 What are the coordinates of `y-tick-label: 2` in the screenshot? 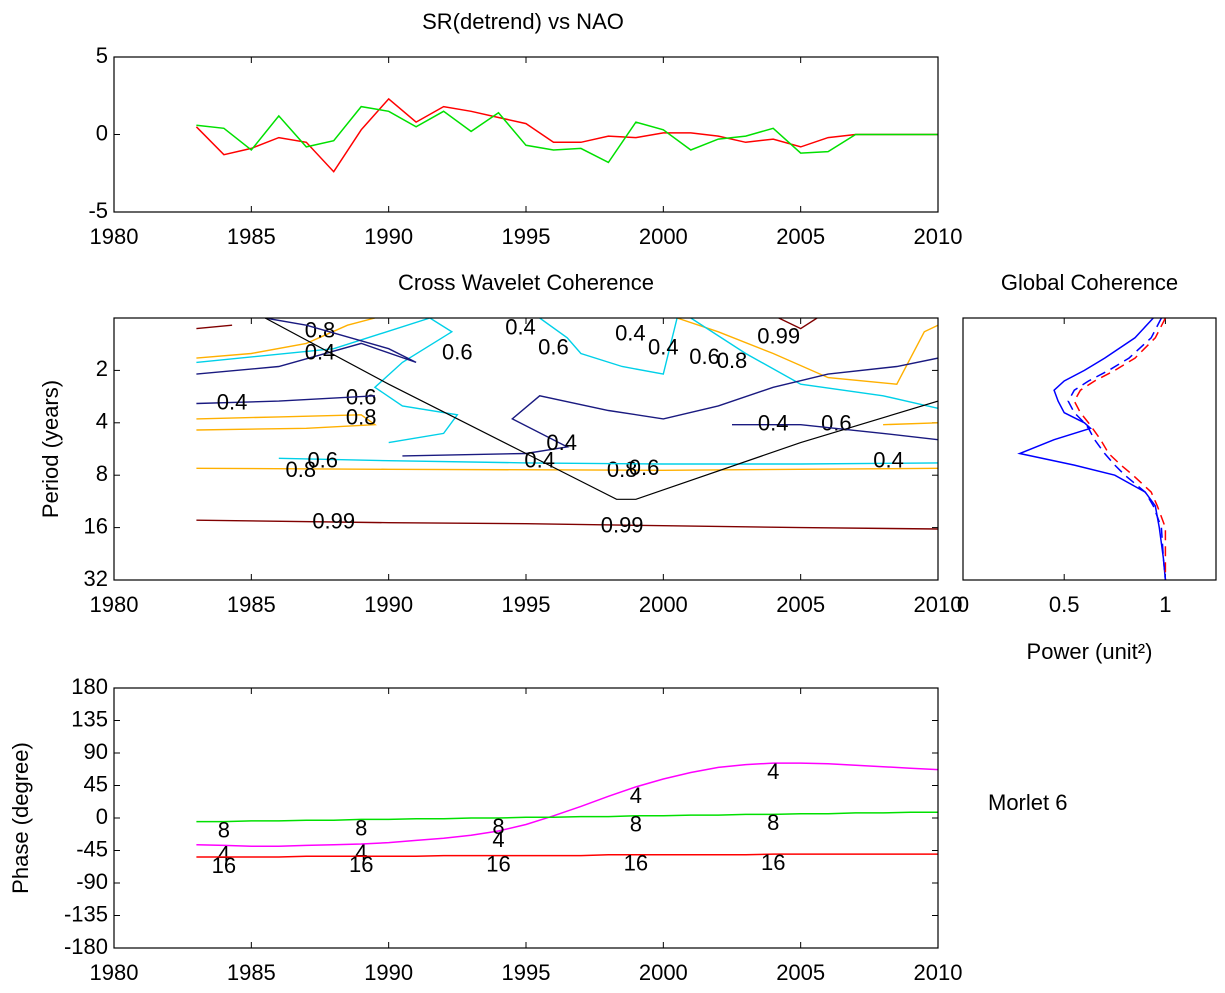 It's located at (102, 368).